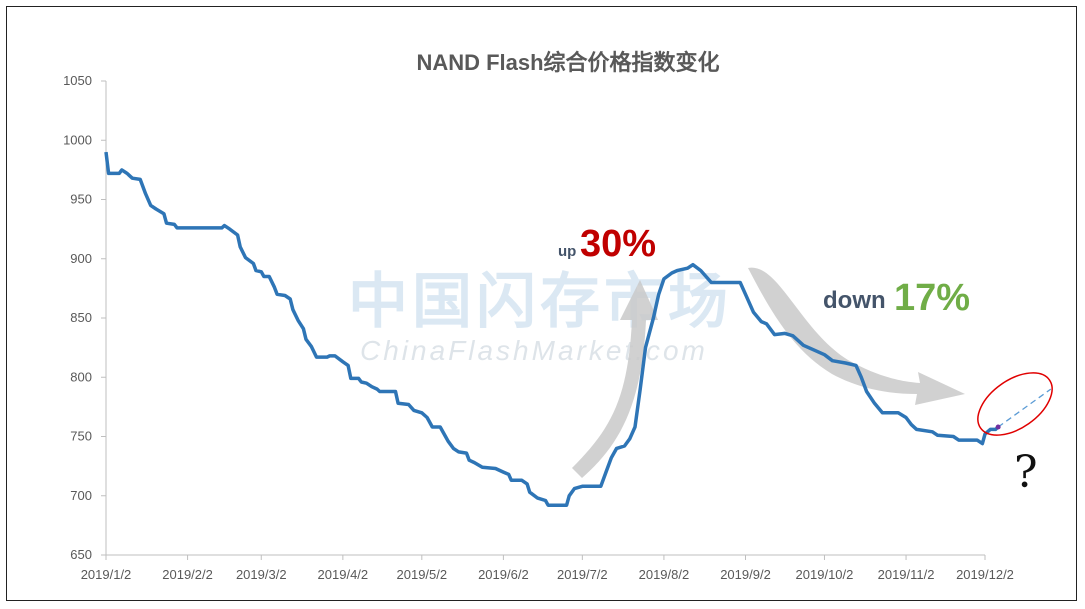 The width and height of the screenshot is (1085, 609). What do you see at coordinates (81, 495) in the screenshot?
I see `y-tick-label: 700` at bounding box center [81, 495].